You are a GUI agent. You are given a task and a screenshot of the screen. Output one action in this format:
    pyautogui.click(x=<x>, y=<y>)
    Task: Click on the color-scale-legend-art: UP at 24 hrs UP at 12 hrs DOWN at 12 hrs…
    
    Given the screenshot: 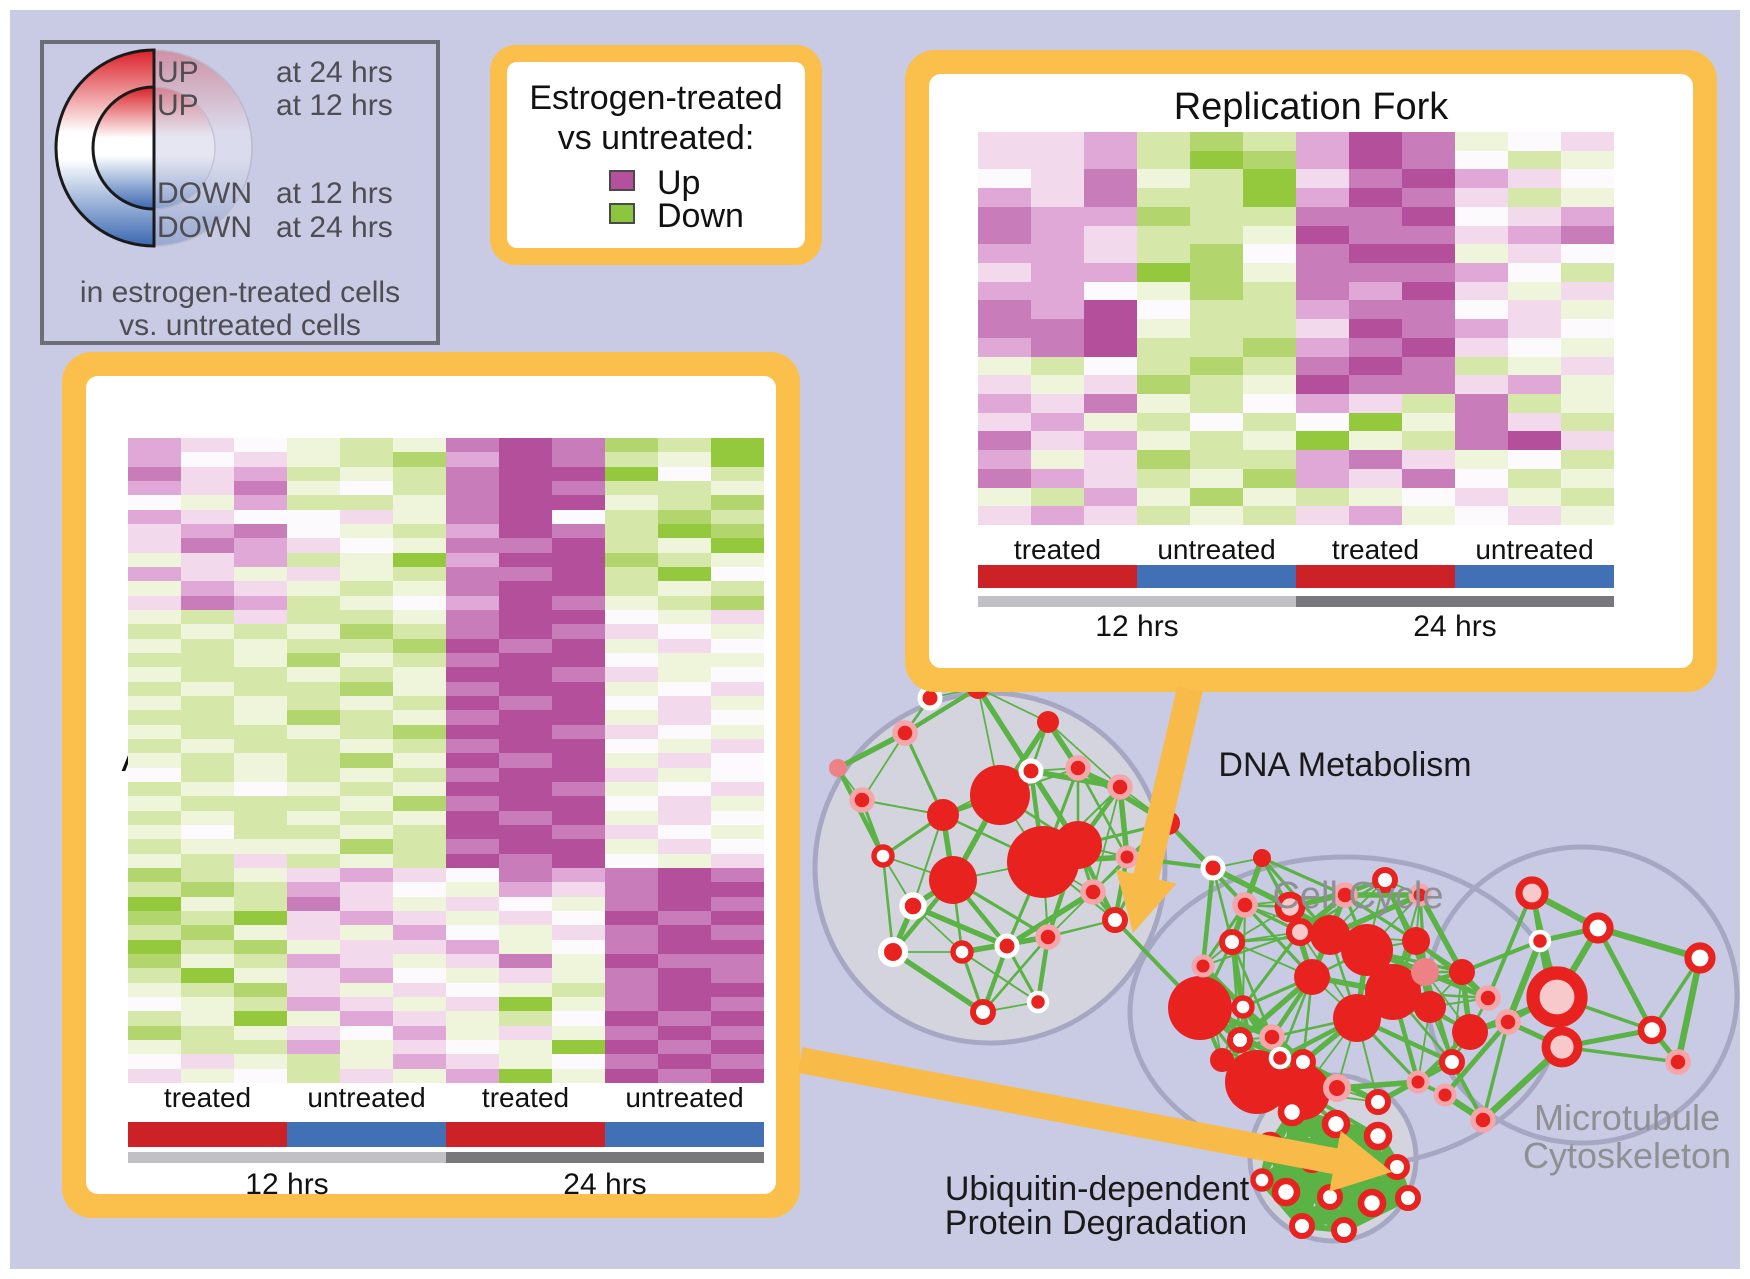 What is the action you would take?
    pyautogui.click(x=227, y=195)
    